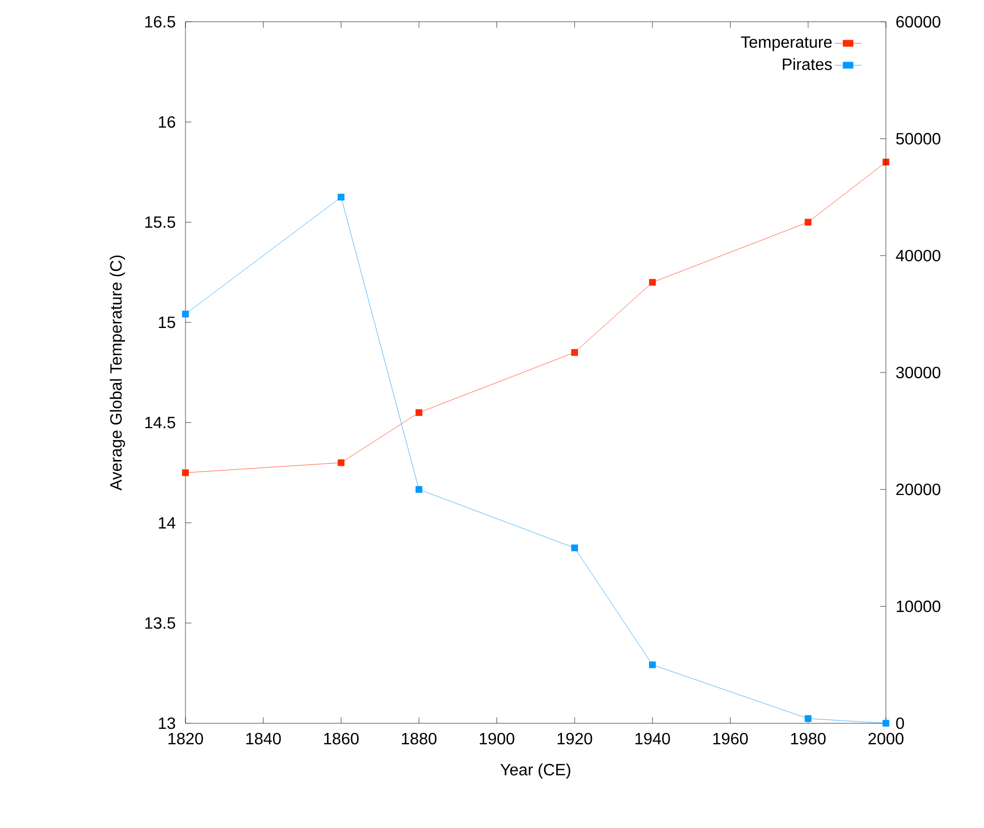 The image size is (984, 828). What do you see at coordinates (886, 738) in the screenshot?
I see `x-tick-label: 2000` at bounding box center [886, 738].